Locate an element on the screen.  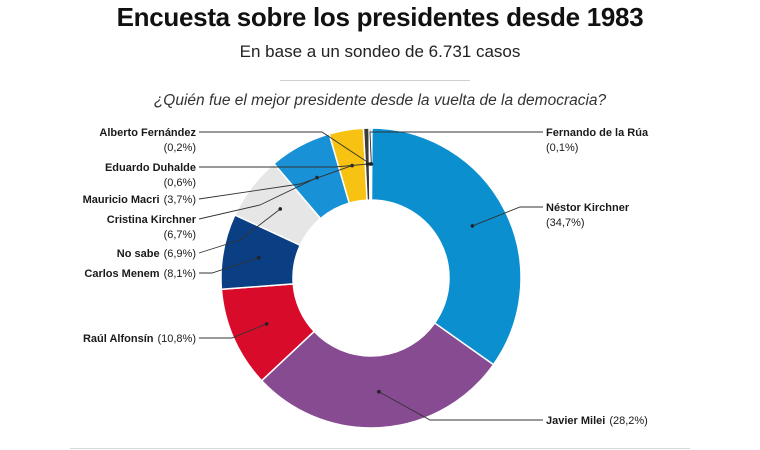
leader-de-la-rua is located at coordinates (456, 148).